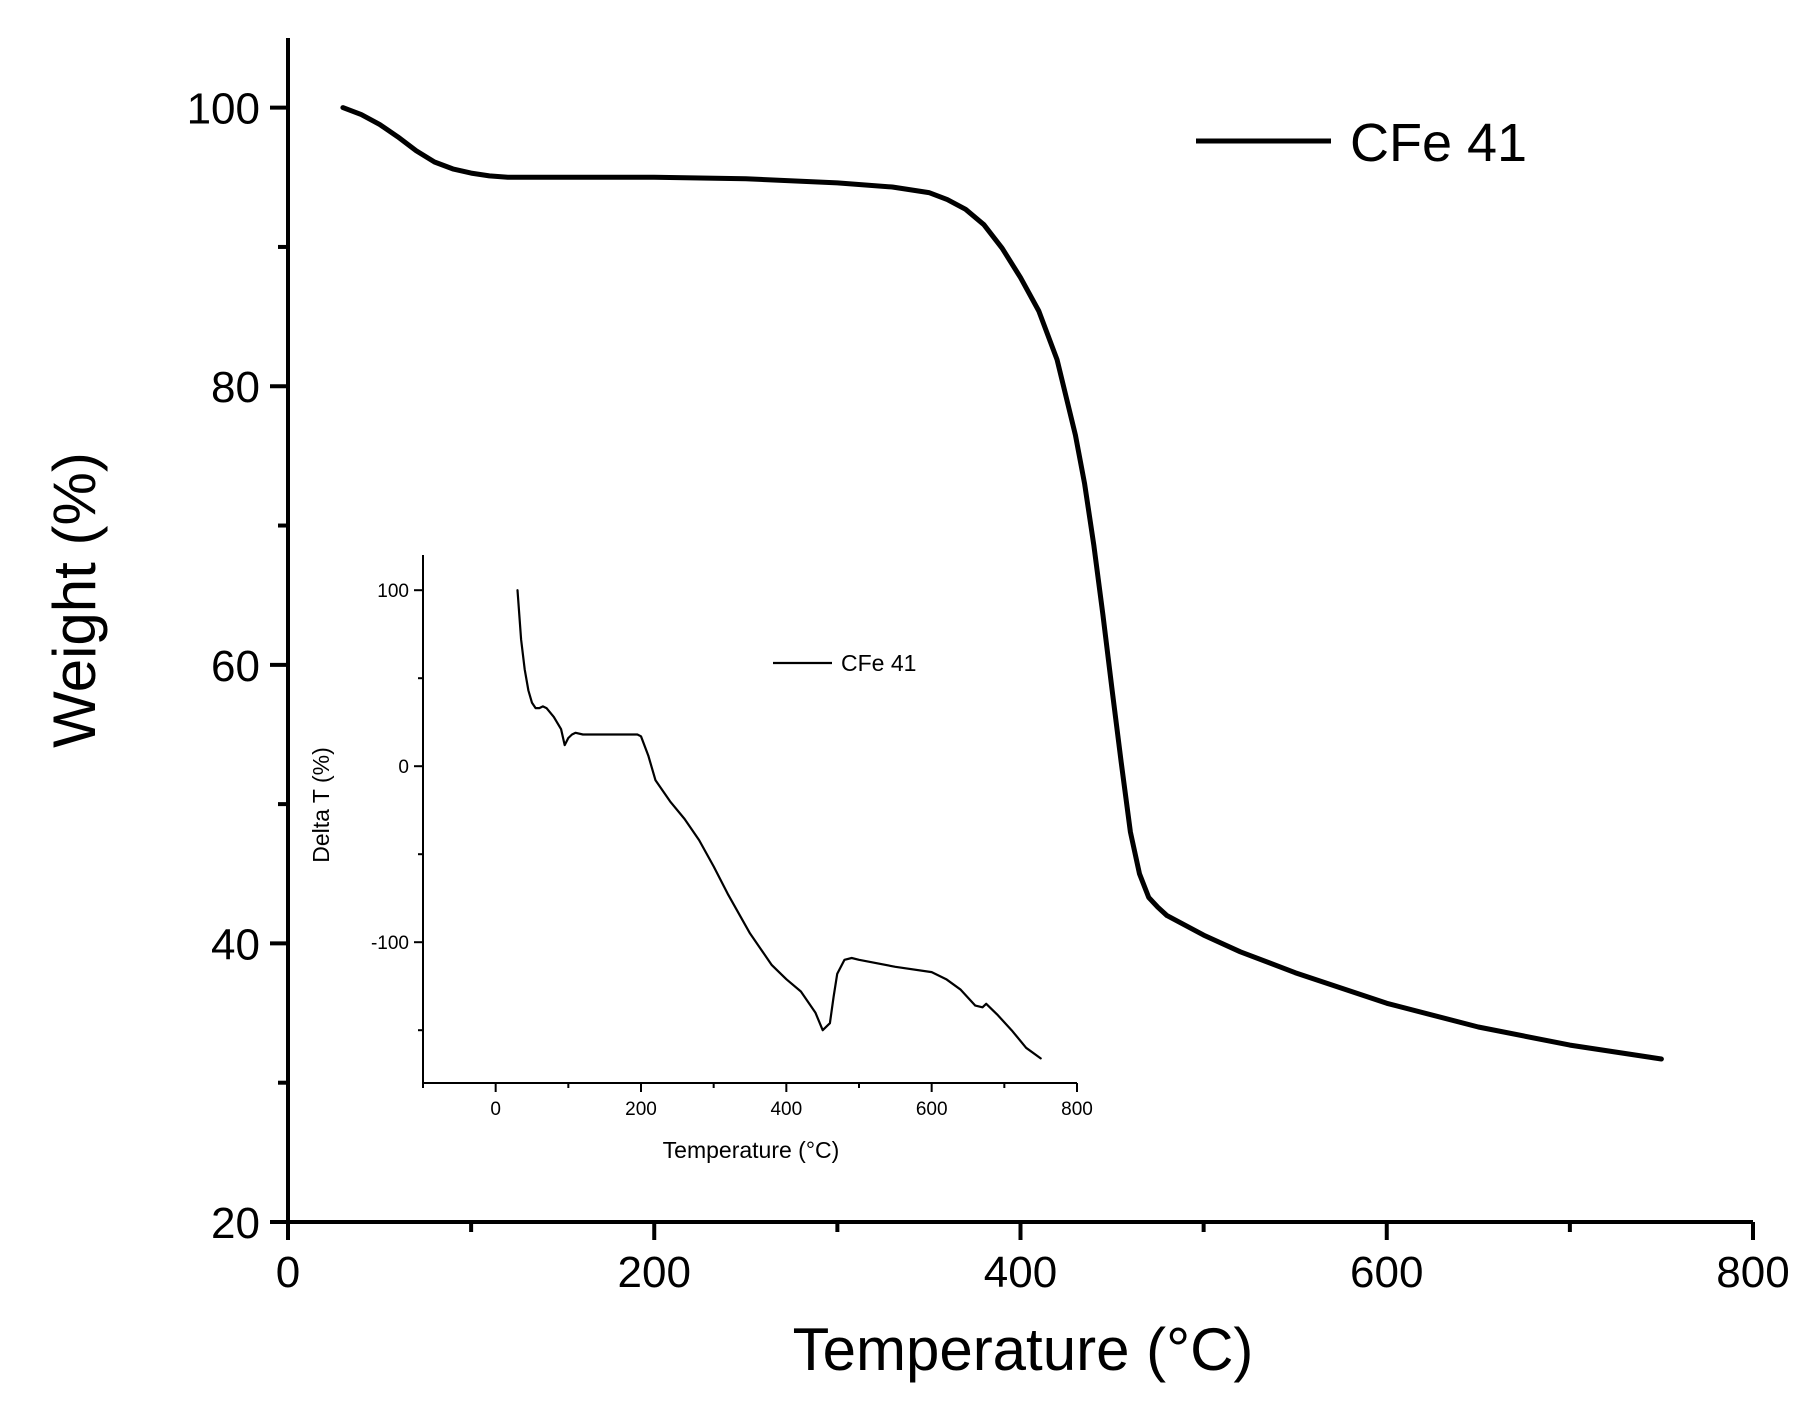  Describe the element at coordinates (403, 767) in the screenshot. I see `inset-y-tick-label: 0` at that location.